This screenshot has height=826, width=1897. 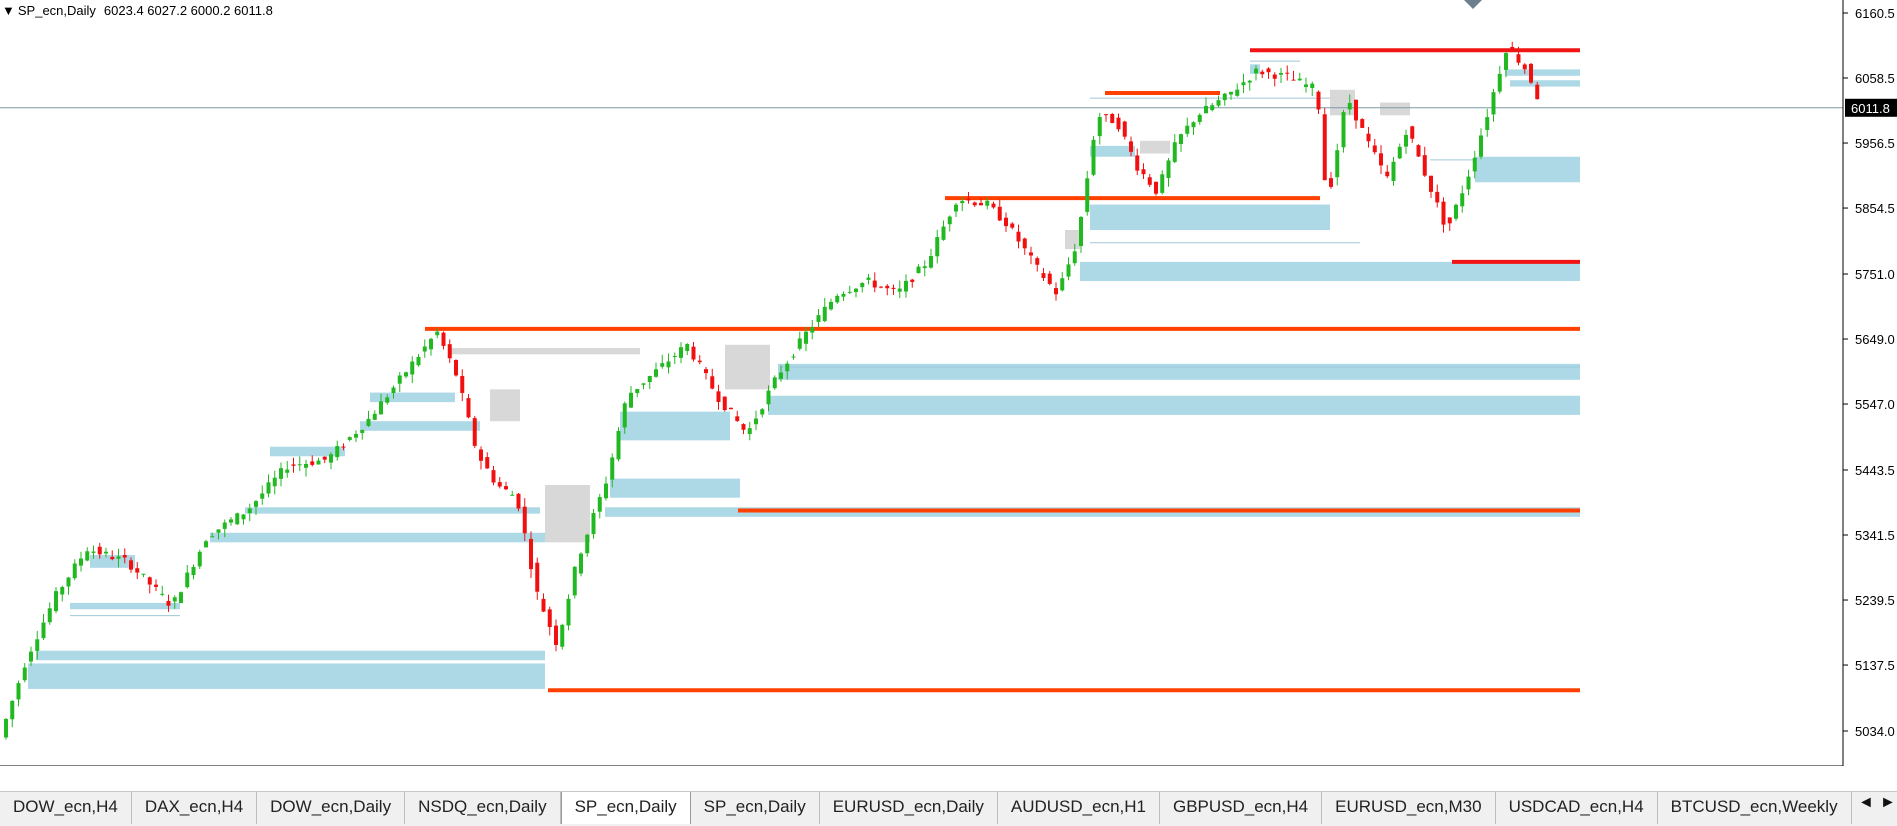 What do you see at coordinates (1888, 802) in the screenshot?
I see `tab-scroll-right-icon: ►` at bounding box center [1888, 802].